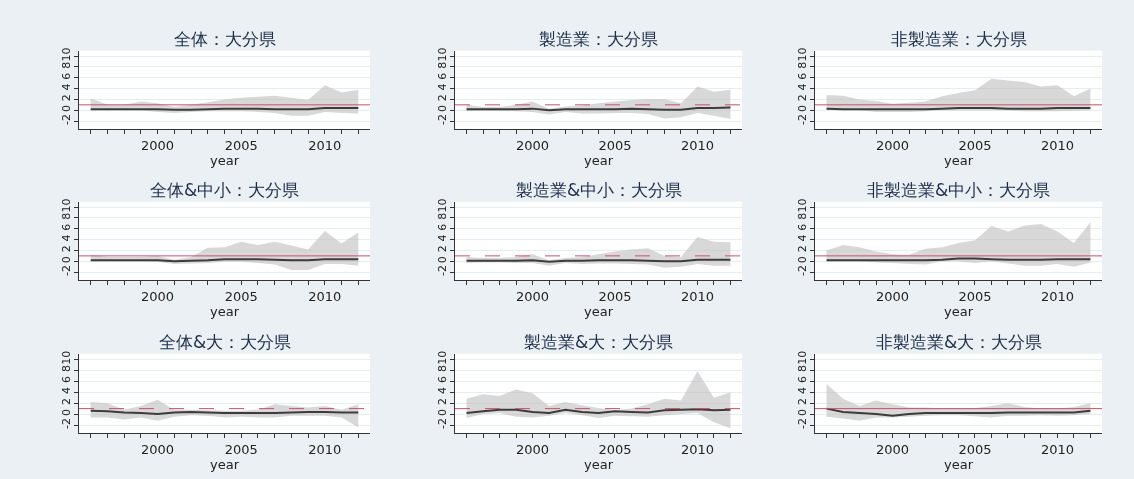 The image size is (1134, 479). What do you see at coordinates (225, 190) in the screenshot?
I see `chart-title: 全体&中小：大分県` at bounding box center [225, 190].